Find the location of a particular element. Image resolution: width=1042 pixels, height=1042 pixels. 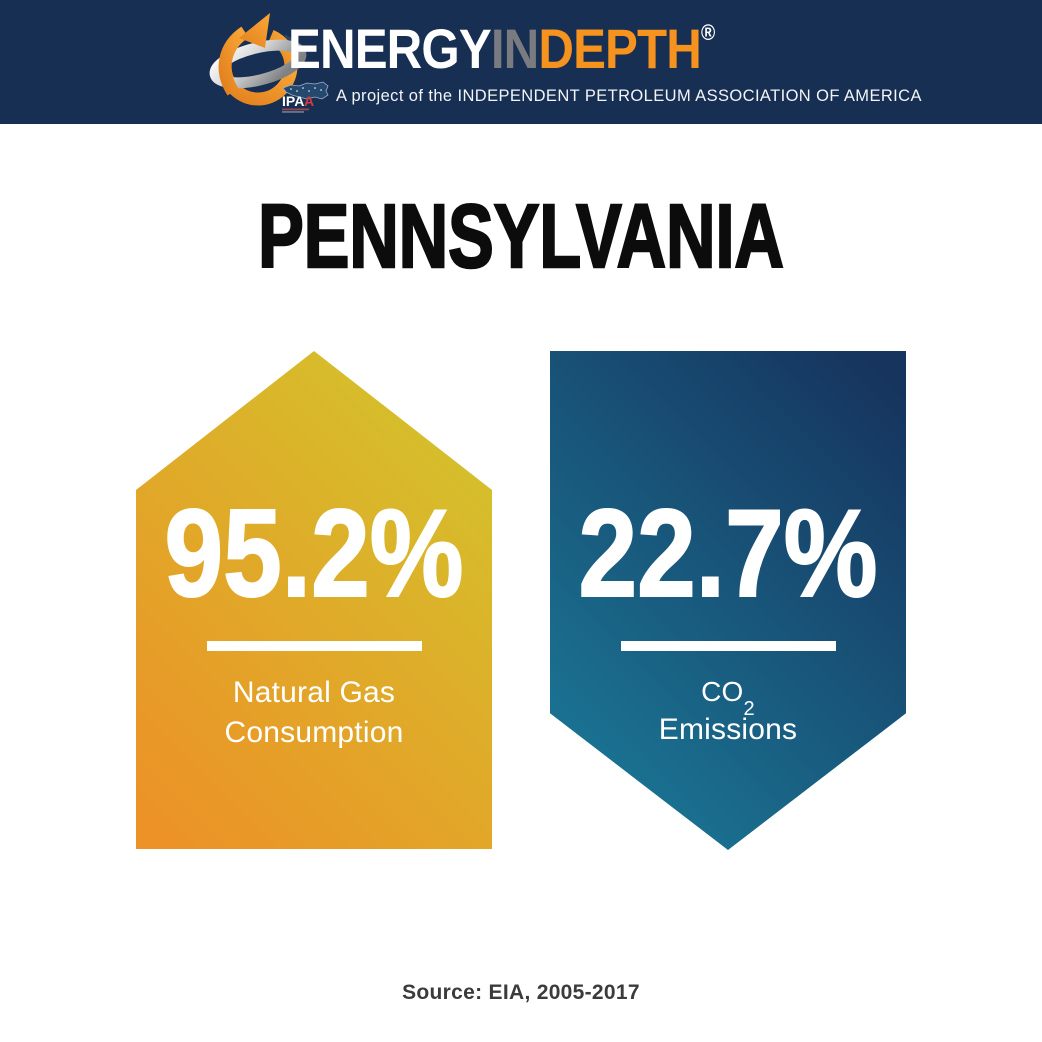

stat-label-co2: CO2 Emissions is located at coordinates (728, 711).